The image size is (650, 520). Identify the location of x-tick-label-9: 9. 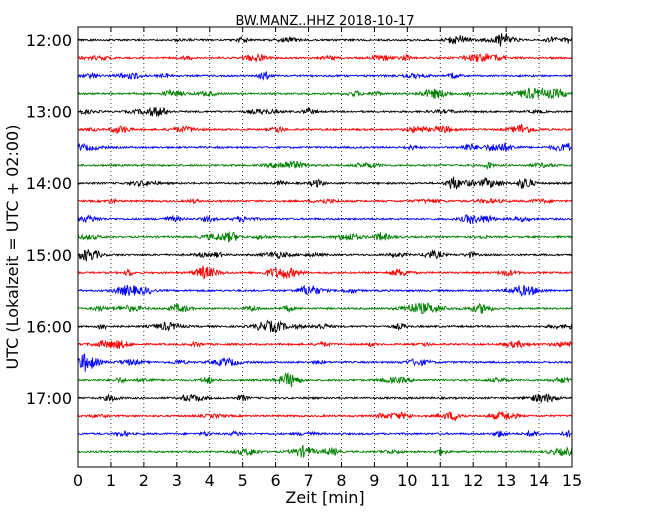
(374, 480).